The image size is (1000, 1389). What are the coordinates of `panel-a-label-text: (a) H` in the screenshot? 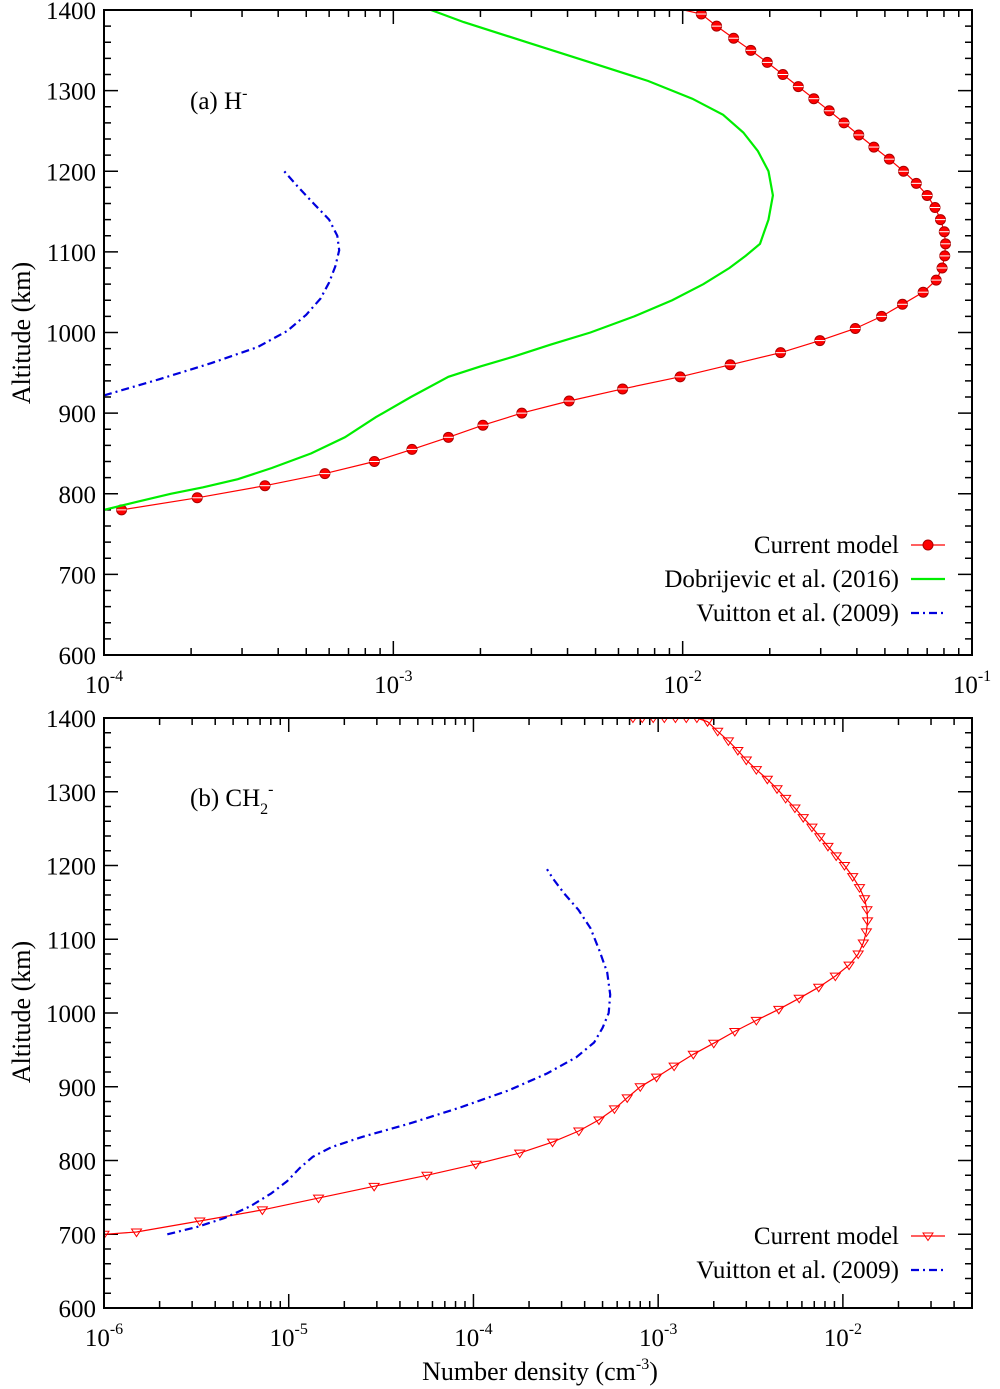 It's located at (216, 101).